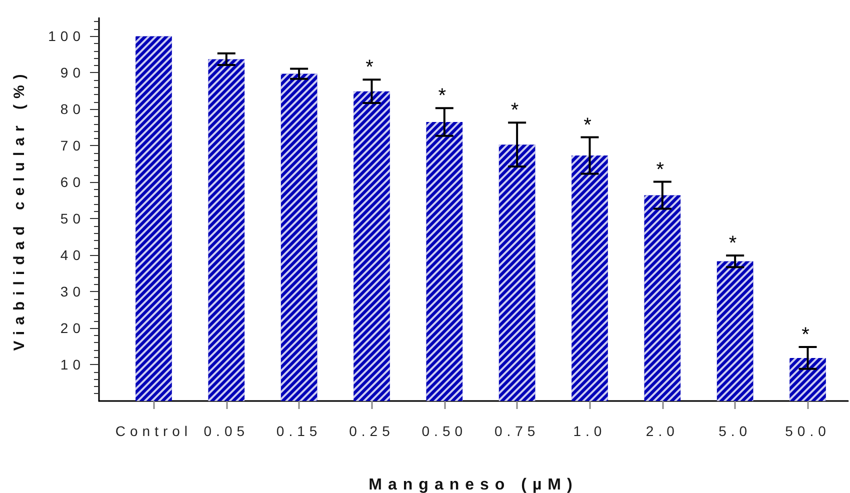 Image resolution: width=850 pixels, height=493 pixels. I want to click on x-tick-label: Control, so click(153, 431).